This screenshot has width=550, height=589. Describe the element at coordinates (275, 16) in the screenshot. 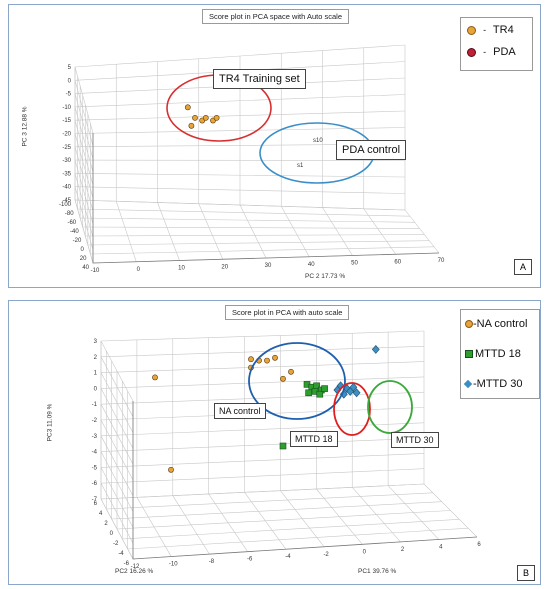

I see `chart-a-title: Score plot in PCA space with Auto scale` at that location.